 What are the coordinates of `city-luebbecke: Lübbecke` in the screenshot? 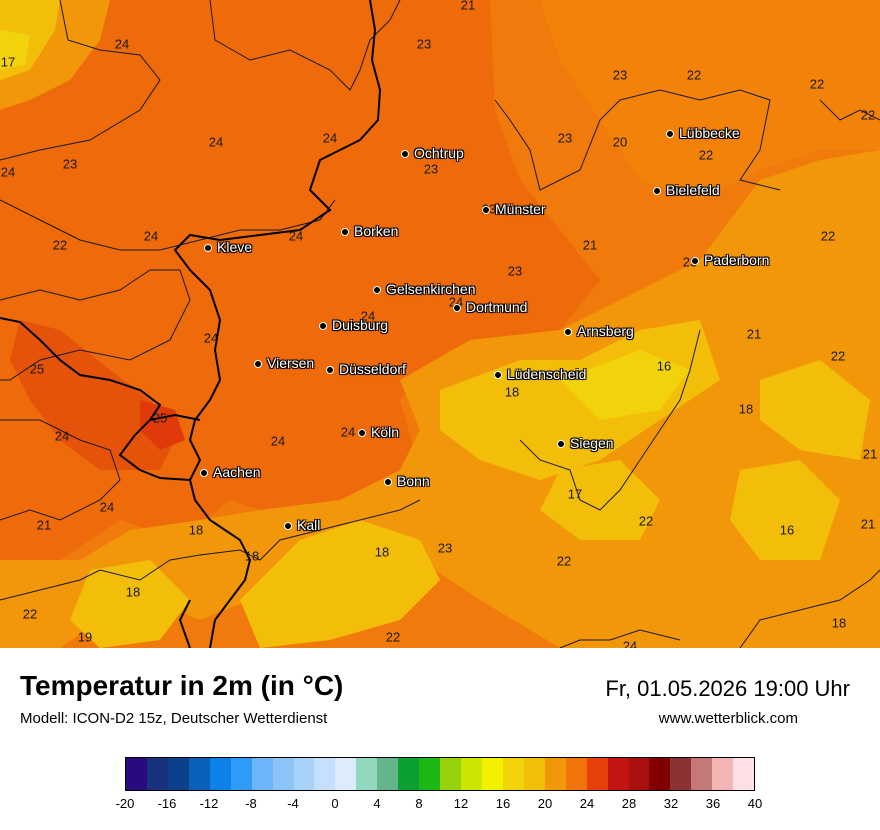 It's located at (703, 133).